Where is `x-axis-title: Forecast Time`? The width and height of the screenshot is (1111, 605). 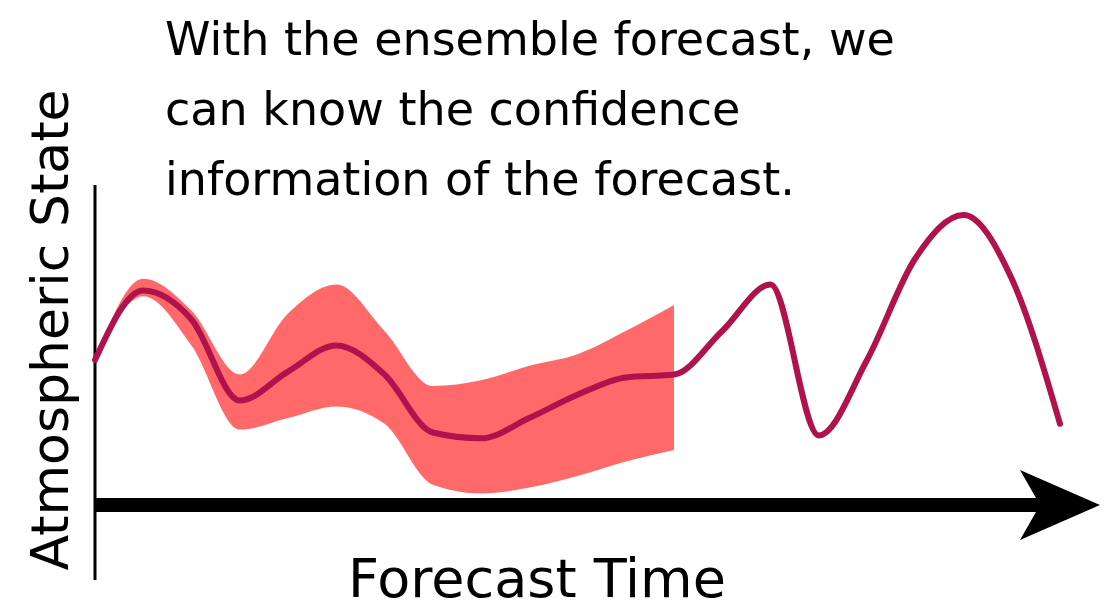 x-axis-title: Forecast Time is located at coordinates (537, 576).